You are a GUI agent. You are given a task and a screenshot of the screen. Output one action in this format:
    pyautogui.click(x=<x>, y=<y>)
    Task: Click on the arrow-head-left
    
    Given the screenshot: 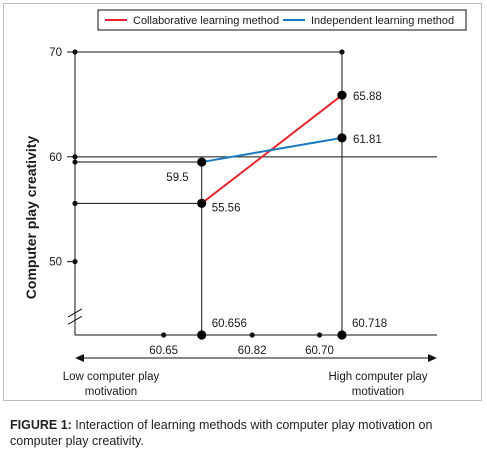 What is the action you would take?
    pyautogui.click(x=79, y=358)
    